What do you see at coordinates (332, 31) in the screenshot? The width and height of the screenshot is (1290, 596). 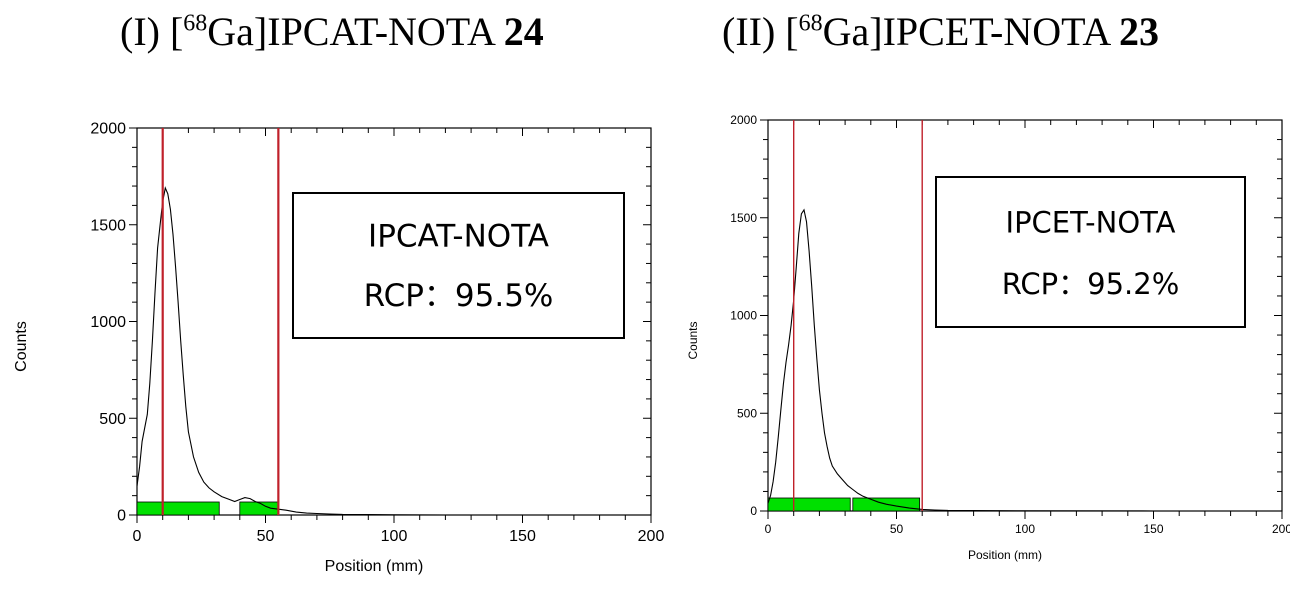 I see `panel-1-title: (I) [68Ga]IPCAT-NOTA 24` at bounding box center [332, 31].